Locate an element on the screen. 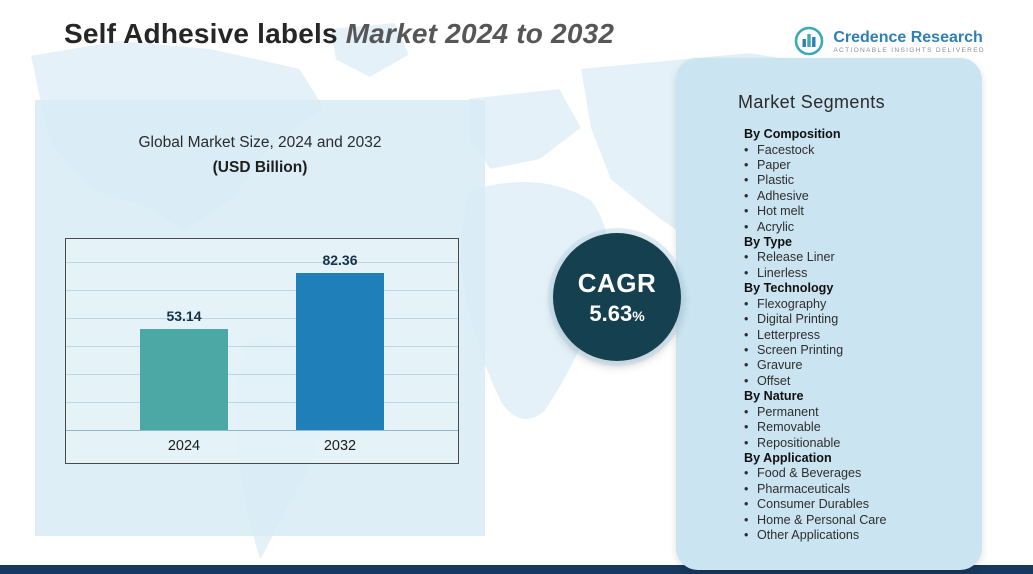  segment-item-label: Paper is located at coordinates (774, 164).